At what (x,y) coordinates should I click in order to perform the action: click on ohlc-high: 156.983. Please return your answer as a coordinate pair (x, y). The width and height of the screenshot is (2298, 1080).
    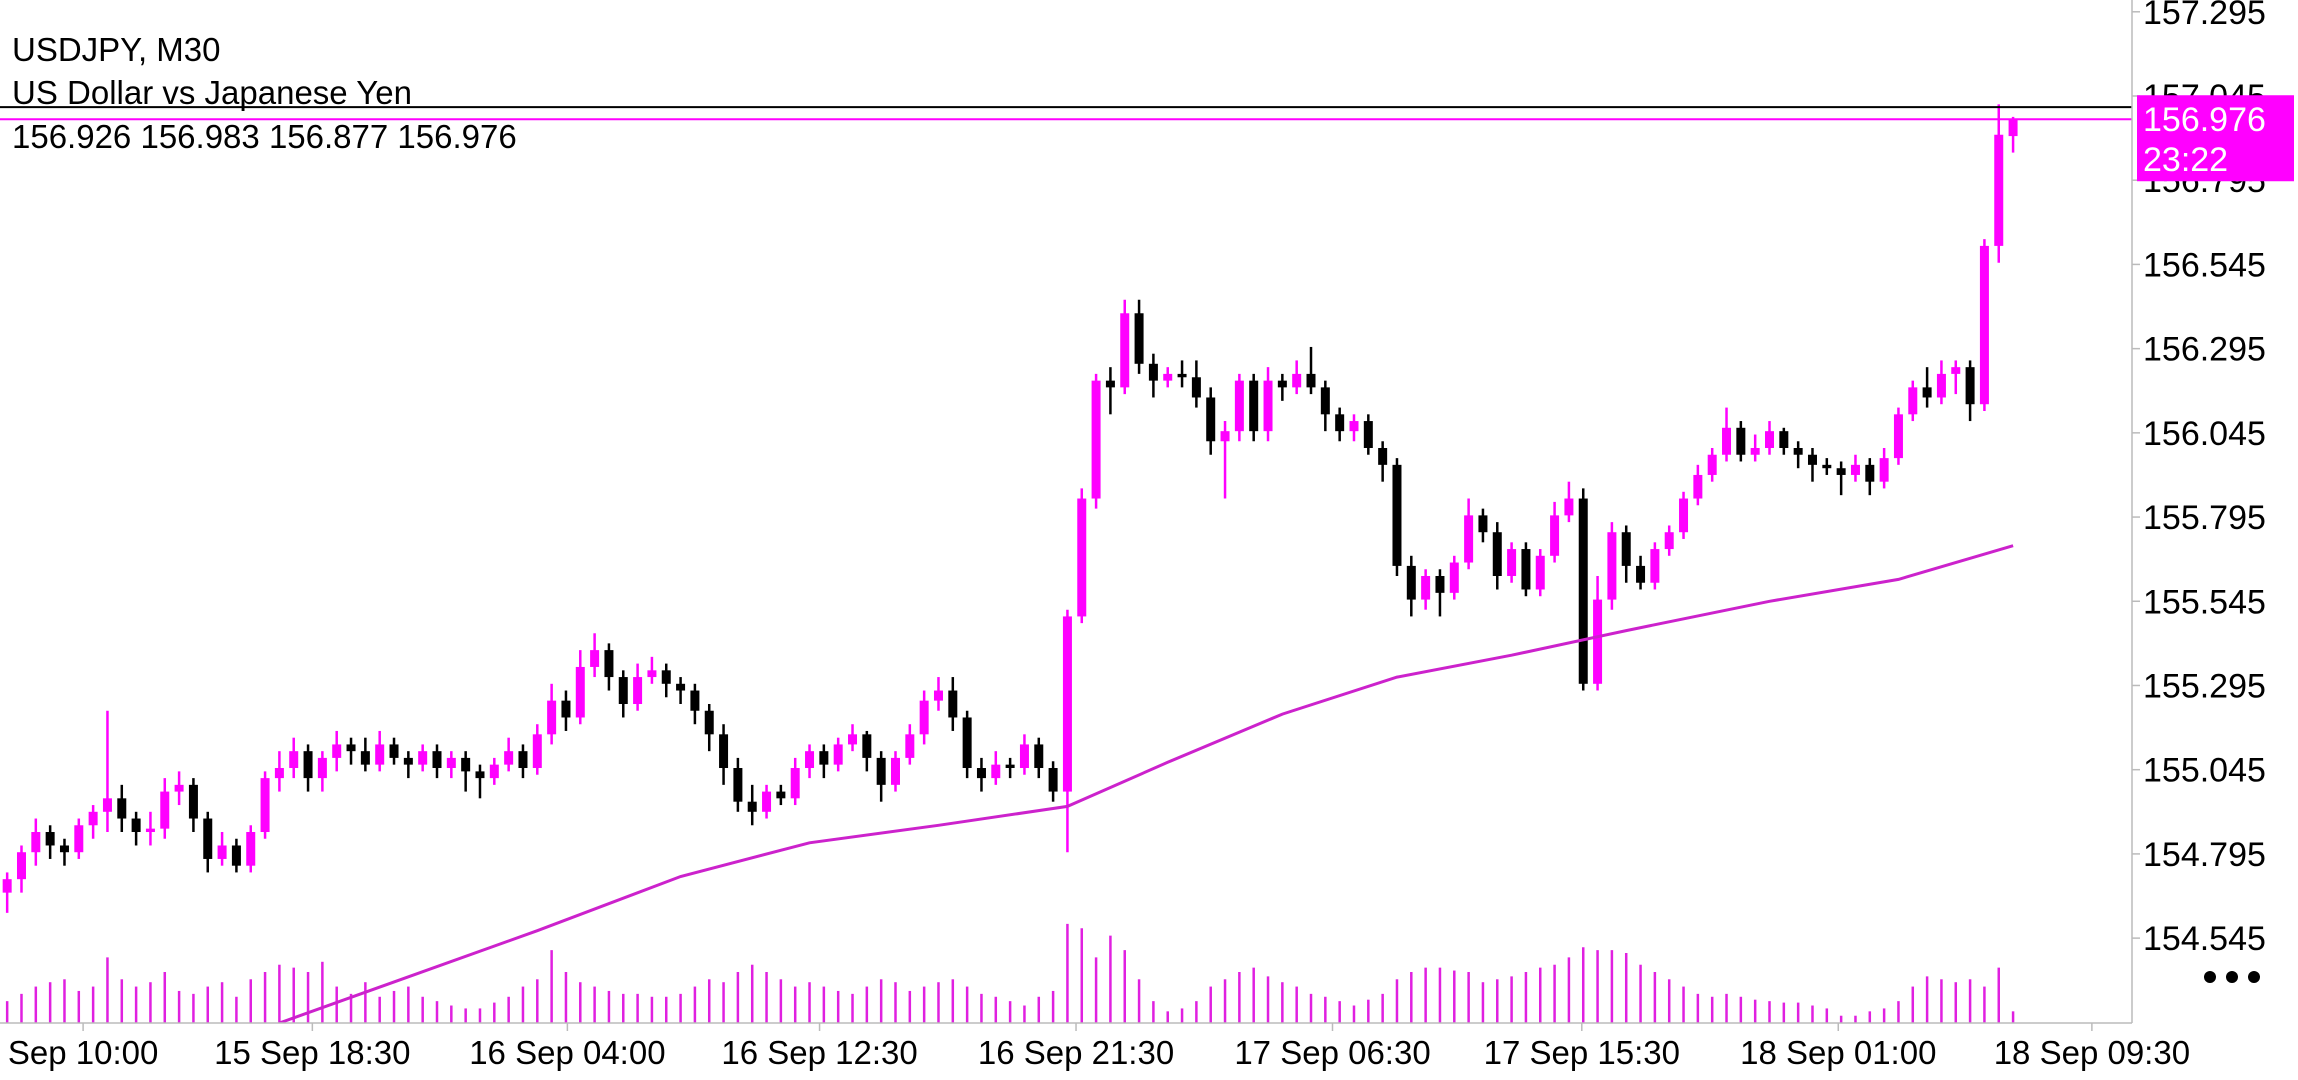
    Looking at the image, I should click on (199, 136).